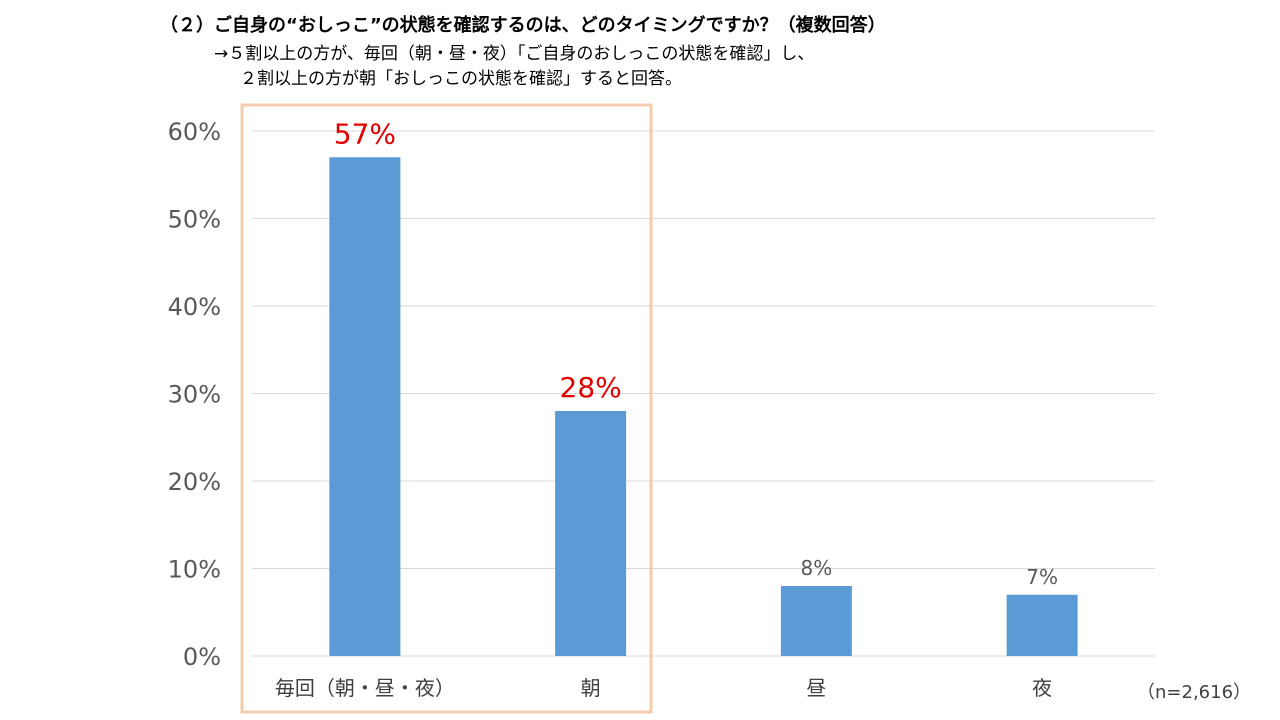 The height and width of the screenshot is (720, 1280). What do you see at coordinates (816, 688) in the screenshot?
I see `x-tick-label: 昼` at bounding box center [816, 688].